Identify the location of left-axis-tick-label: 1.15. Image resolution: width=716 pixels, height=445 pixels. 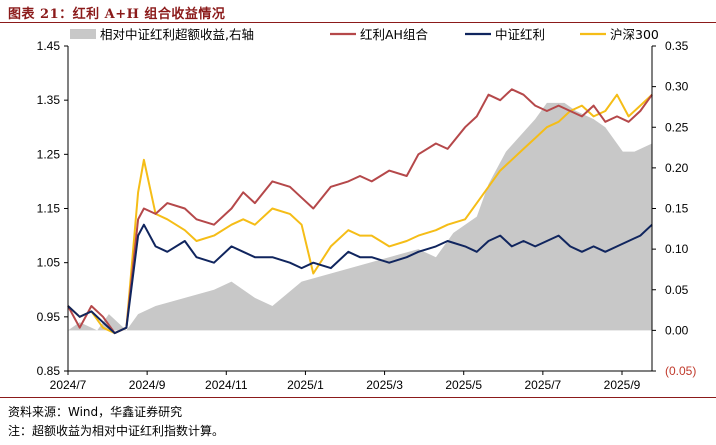
(49, 209).